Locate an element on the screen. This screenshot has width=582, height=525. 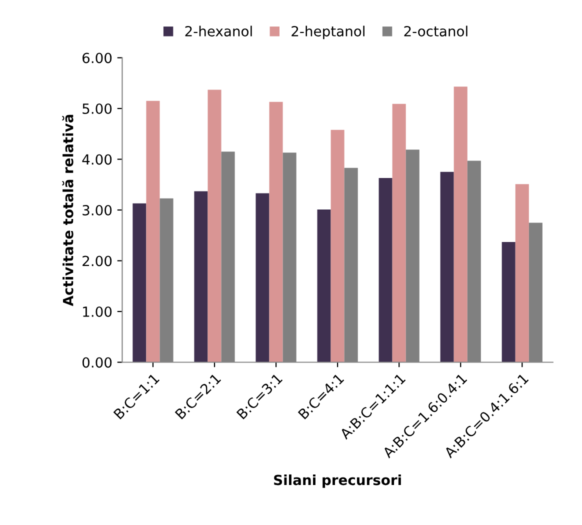
y-tick-label: 4.00 is located at coordinates (97, 159).